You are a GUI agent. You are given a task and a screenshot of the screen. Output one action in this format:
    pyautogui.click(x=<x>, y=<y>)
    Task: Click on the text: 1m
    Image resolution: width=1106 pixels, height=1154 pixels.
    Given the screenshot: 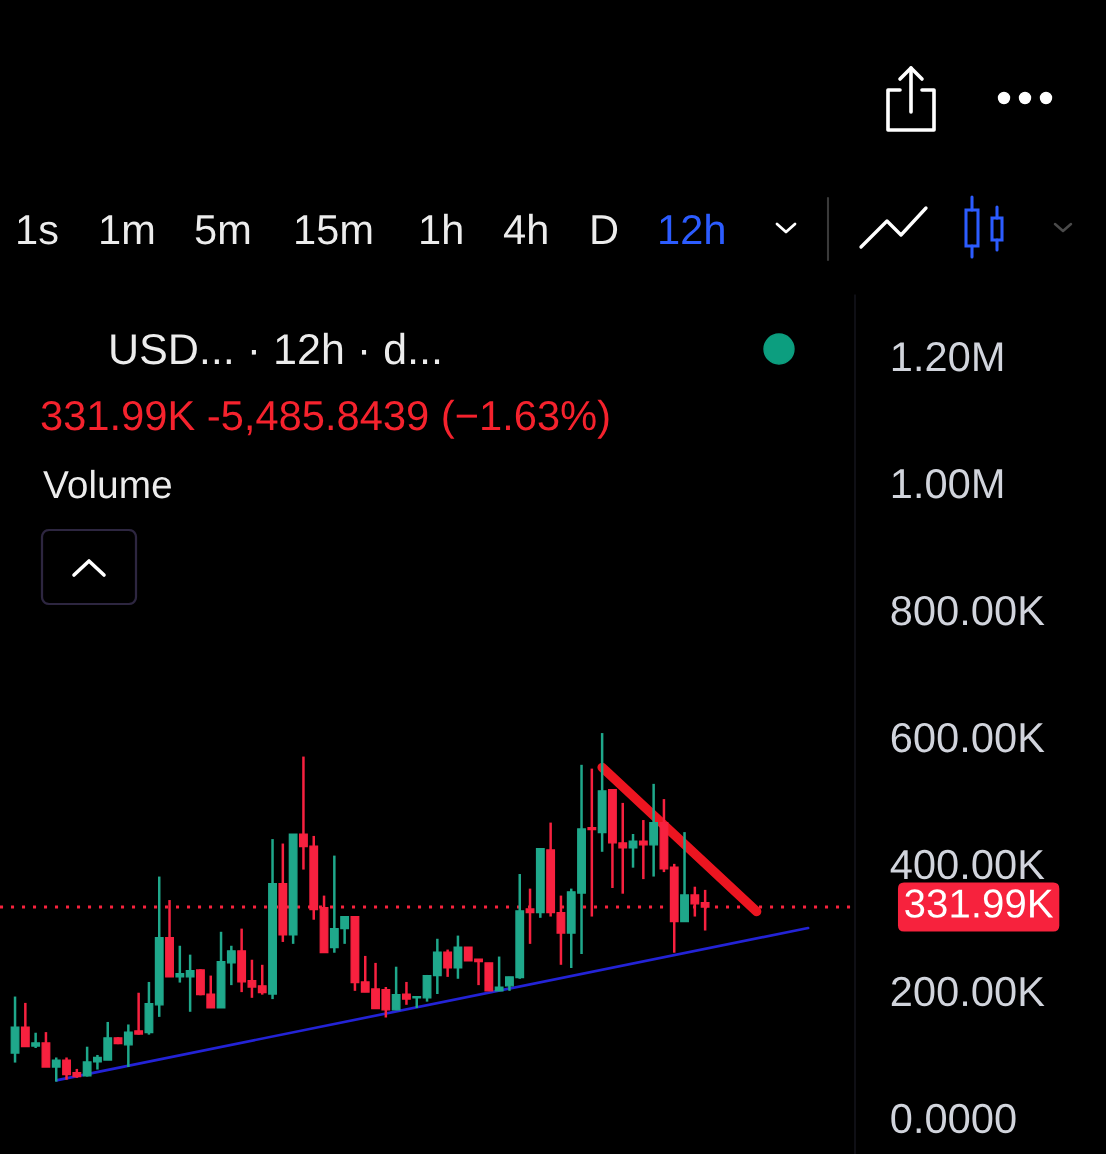 What is the action you would take?
    pyautogui.click(x=127, y=229)
    